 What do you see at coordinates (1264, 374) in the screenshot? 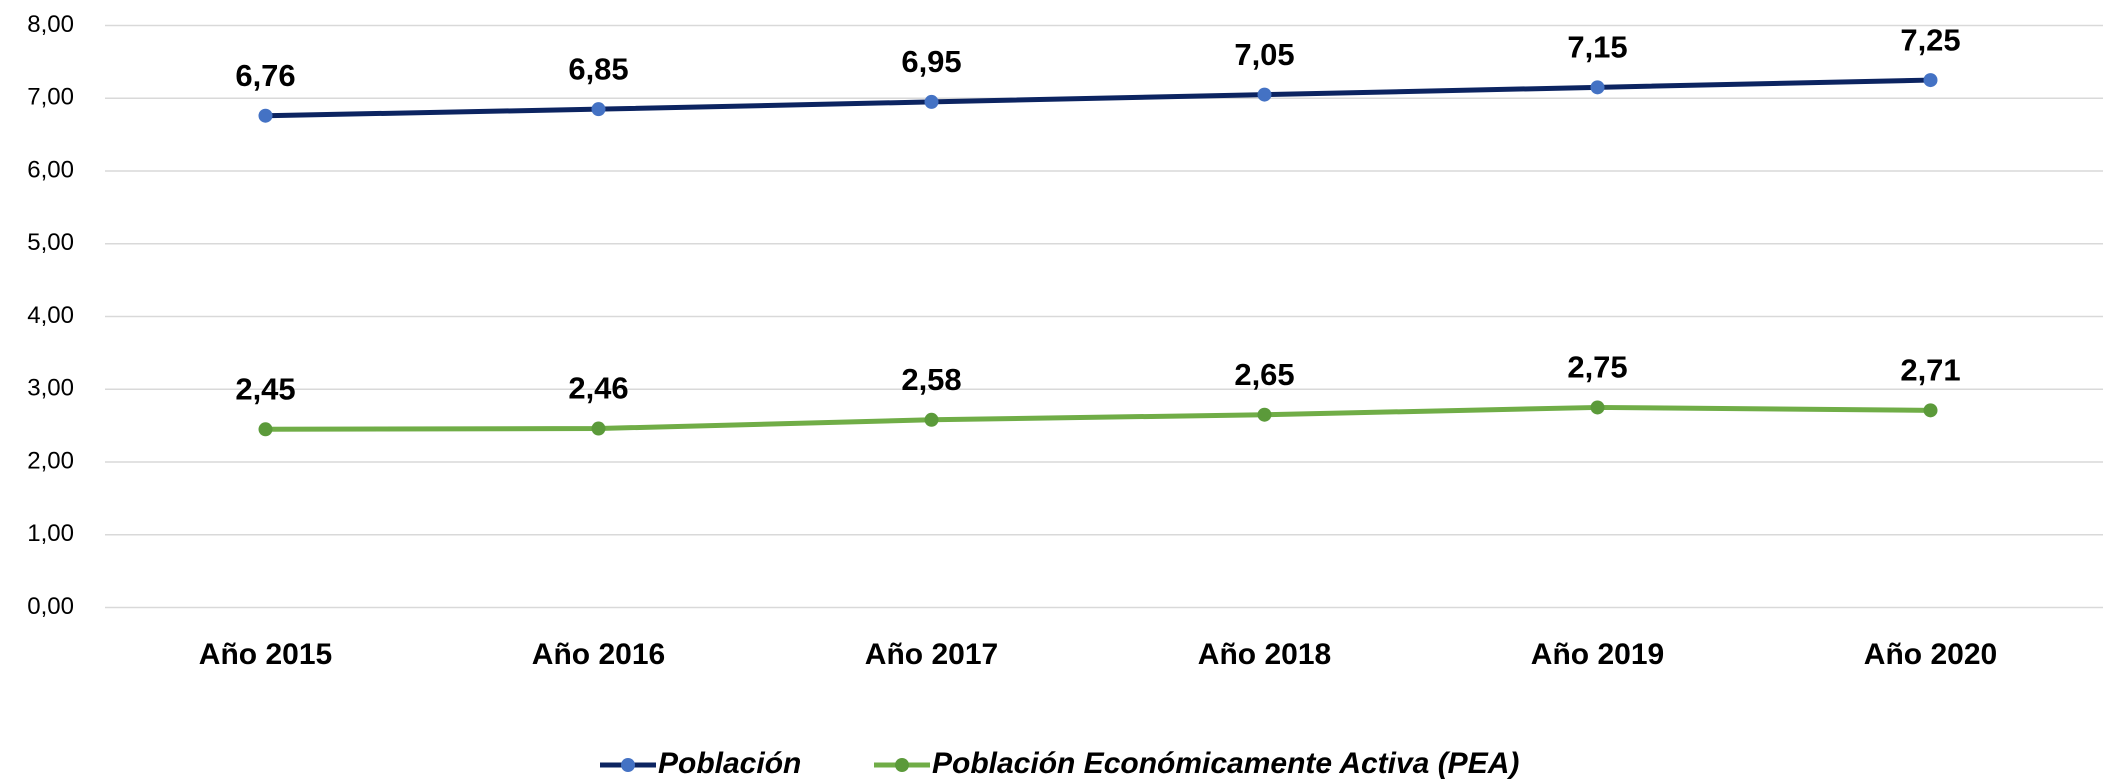
I see `data-label: 2,65` at bounding box center [1264, 374].